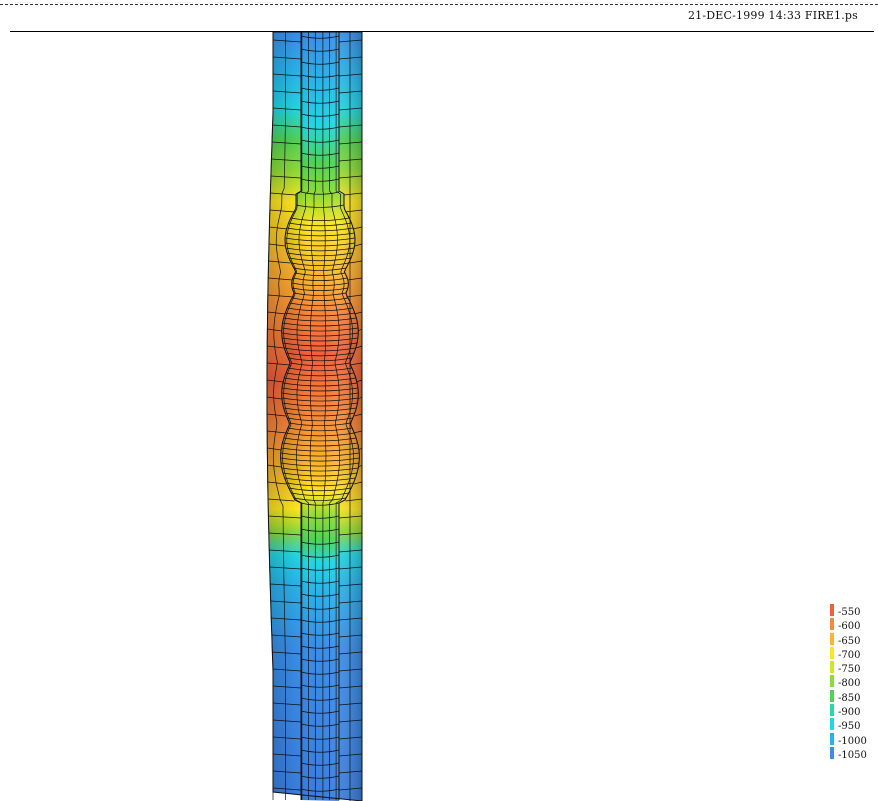 The height and width of the screenshot is (801, 878). Describe the element at coordinates (442, 31) in the screenshot. I see `header-rule` at that location.